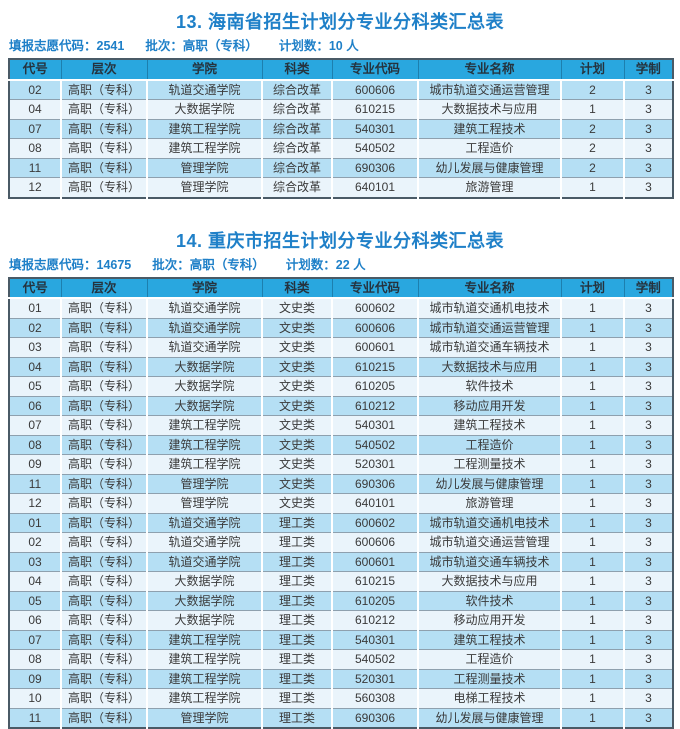 The width and height of the screenshot is (680, 729). What do you see at coordinates (297, 168) in the screenshot?
I see `table-cell: 综合改革` at bounding box center [297, 168].